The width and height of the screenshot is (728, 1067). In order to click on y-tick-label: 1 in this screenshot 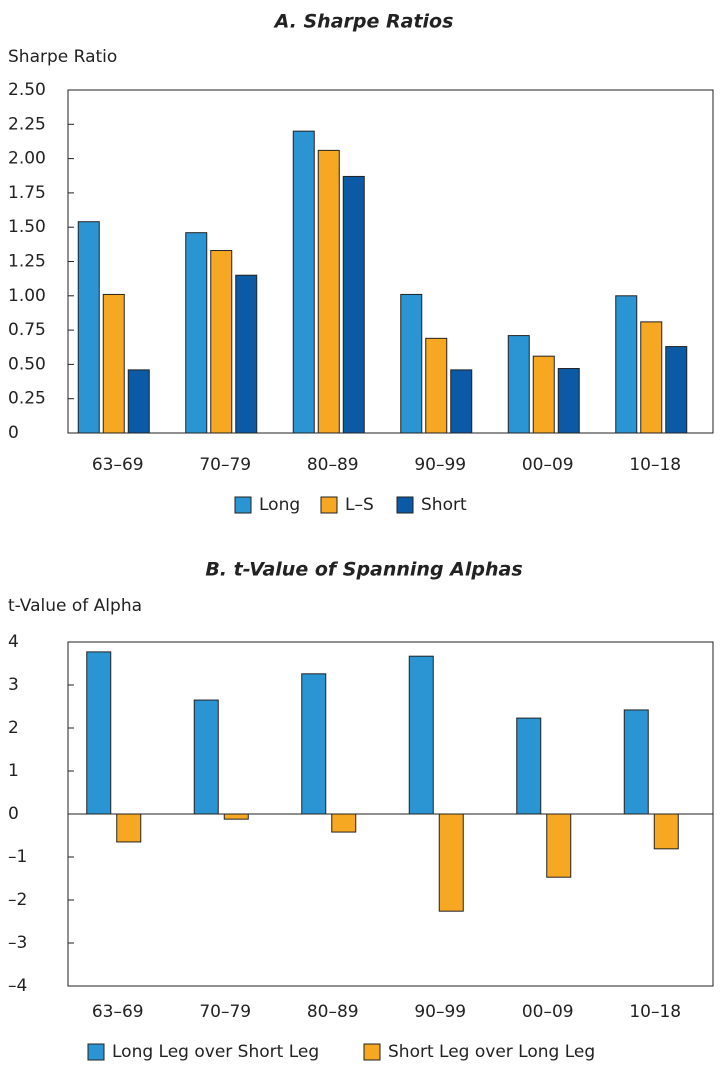, I will do `click(13, 771)`.